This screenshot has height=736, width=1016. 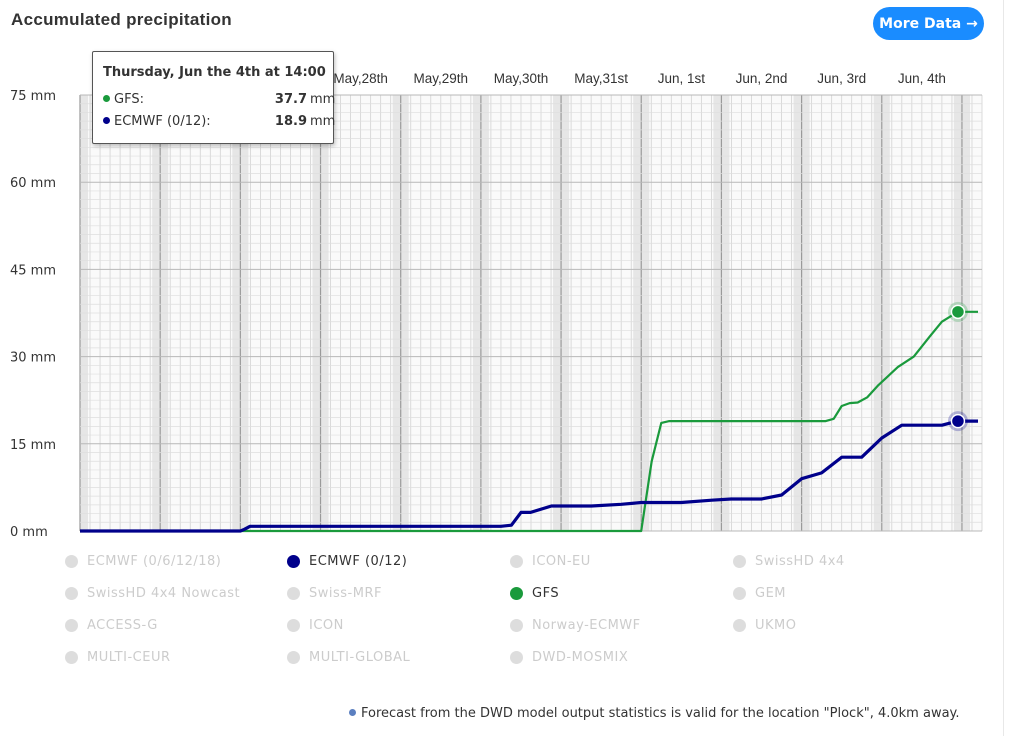 What do you see at coordinates (352, 712) in the screenshot?
I see `info-dot-icon` at bounding box center [352, 712].